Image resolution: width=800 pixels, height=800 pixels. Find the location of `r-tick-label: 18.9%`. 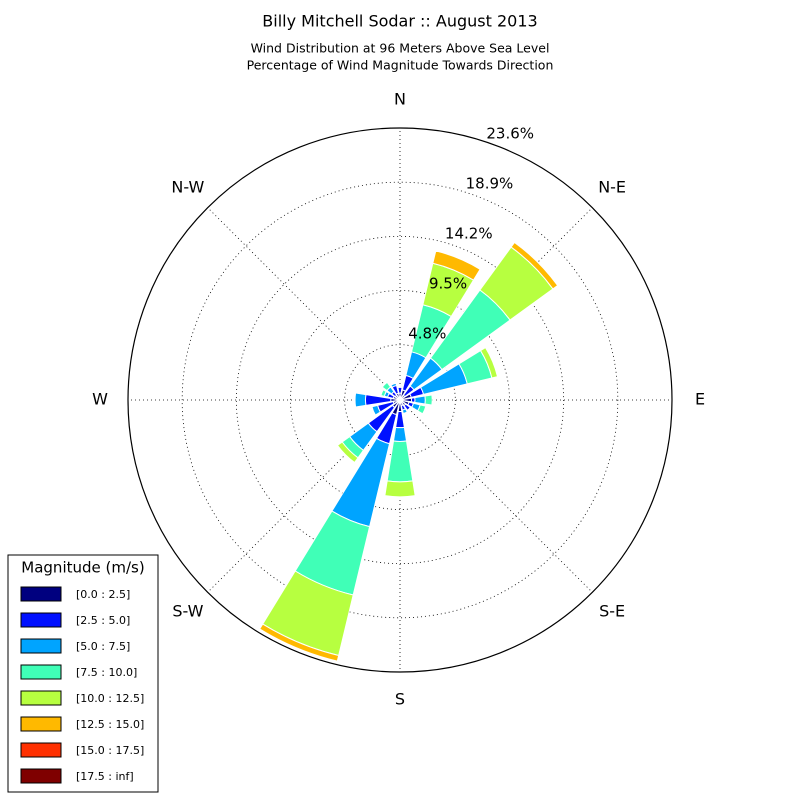

r-tick-label: 18.9% is located at coordinates (490, 183).